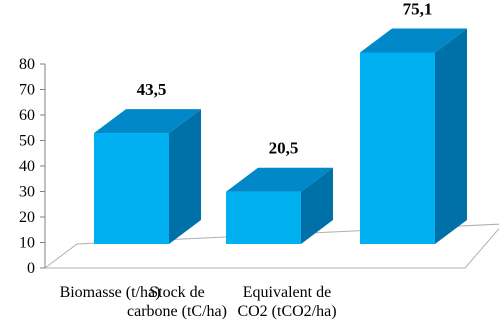  What do you see at coordinates (286, 302) in the screenshot?
I see `x-category-label: Equivalent de CO2 (tCO2/ha)` at bounding box center [286, 302].